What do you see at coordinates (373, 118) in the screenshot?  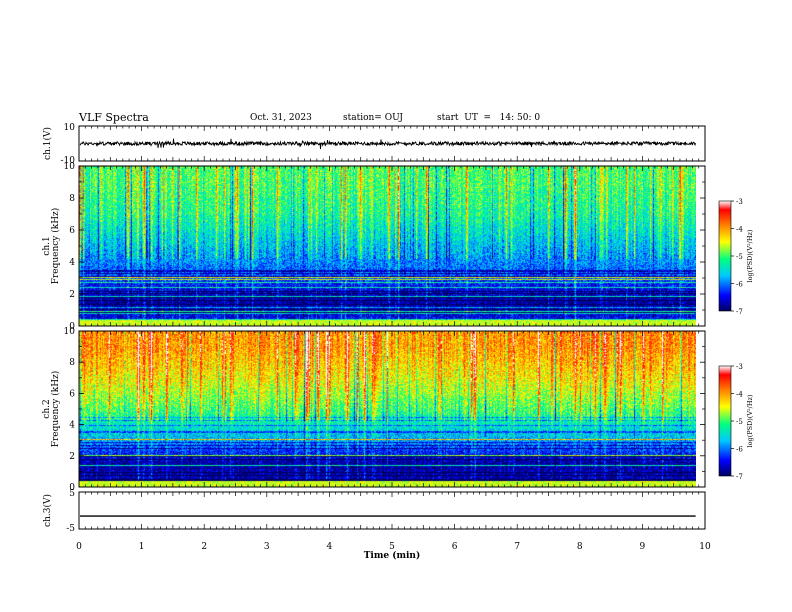 I see `station-label: station= OUJ` at bounding box center [373, 118].